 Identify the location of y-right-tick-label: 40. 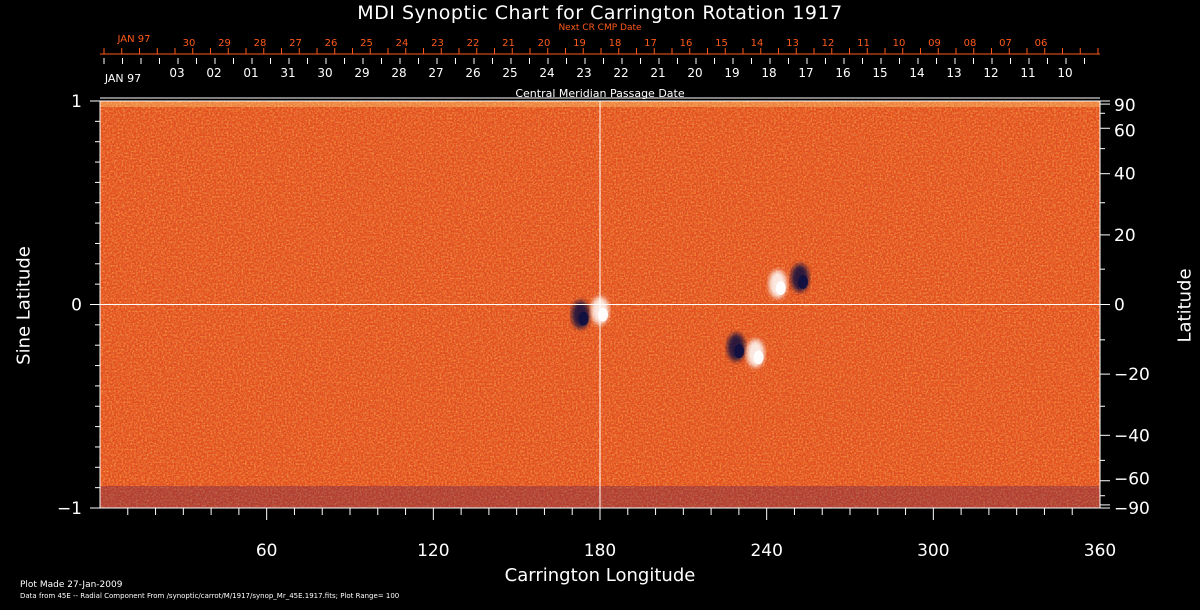
(1125, 175).